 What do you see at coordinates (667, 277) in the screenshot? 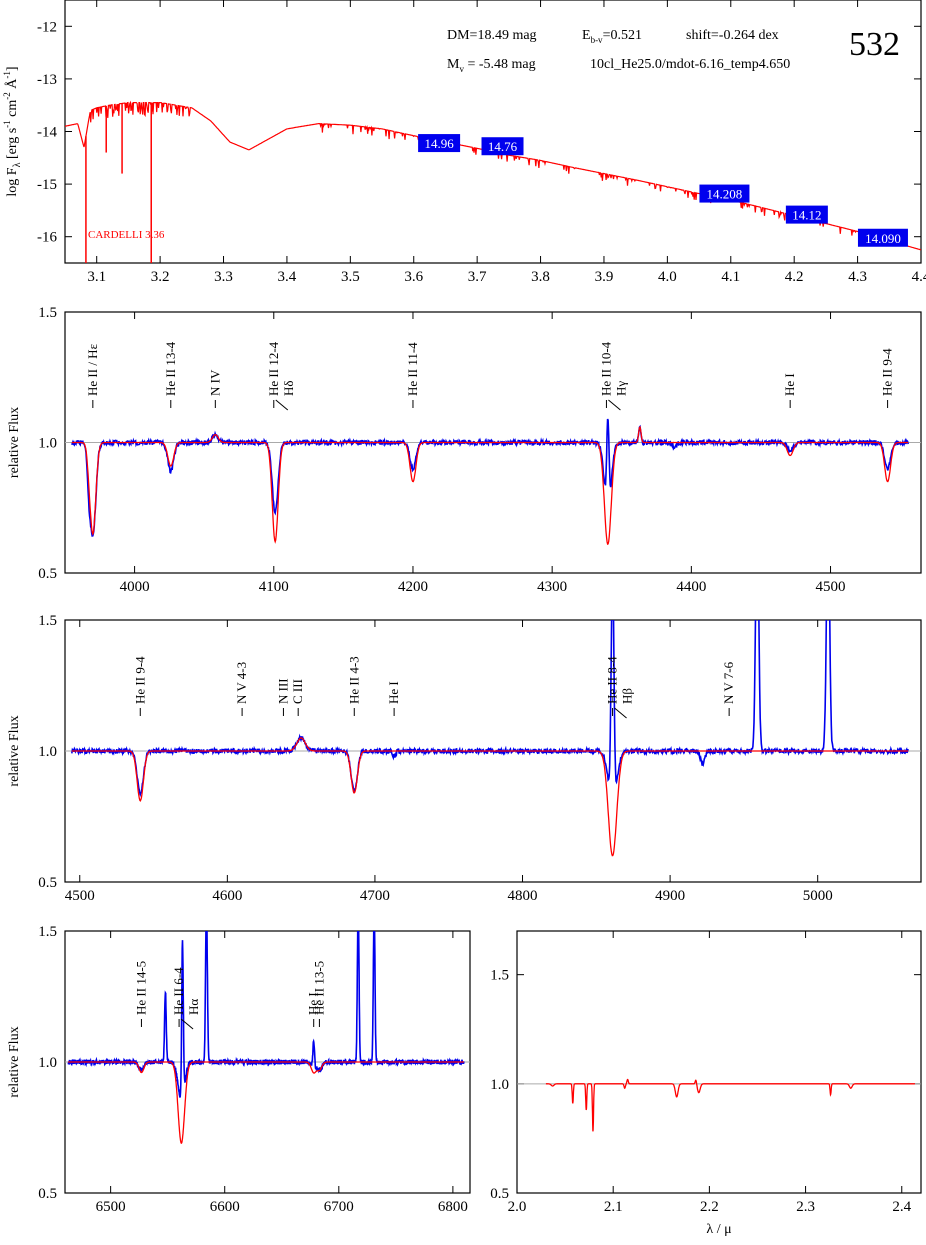
I see `x-tick-label: 4.0` at bounding box center [667, 277].